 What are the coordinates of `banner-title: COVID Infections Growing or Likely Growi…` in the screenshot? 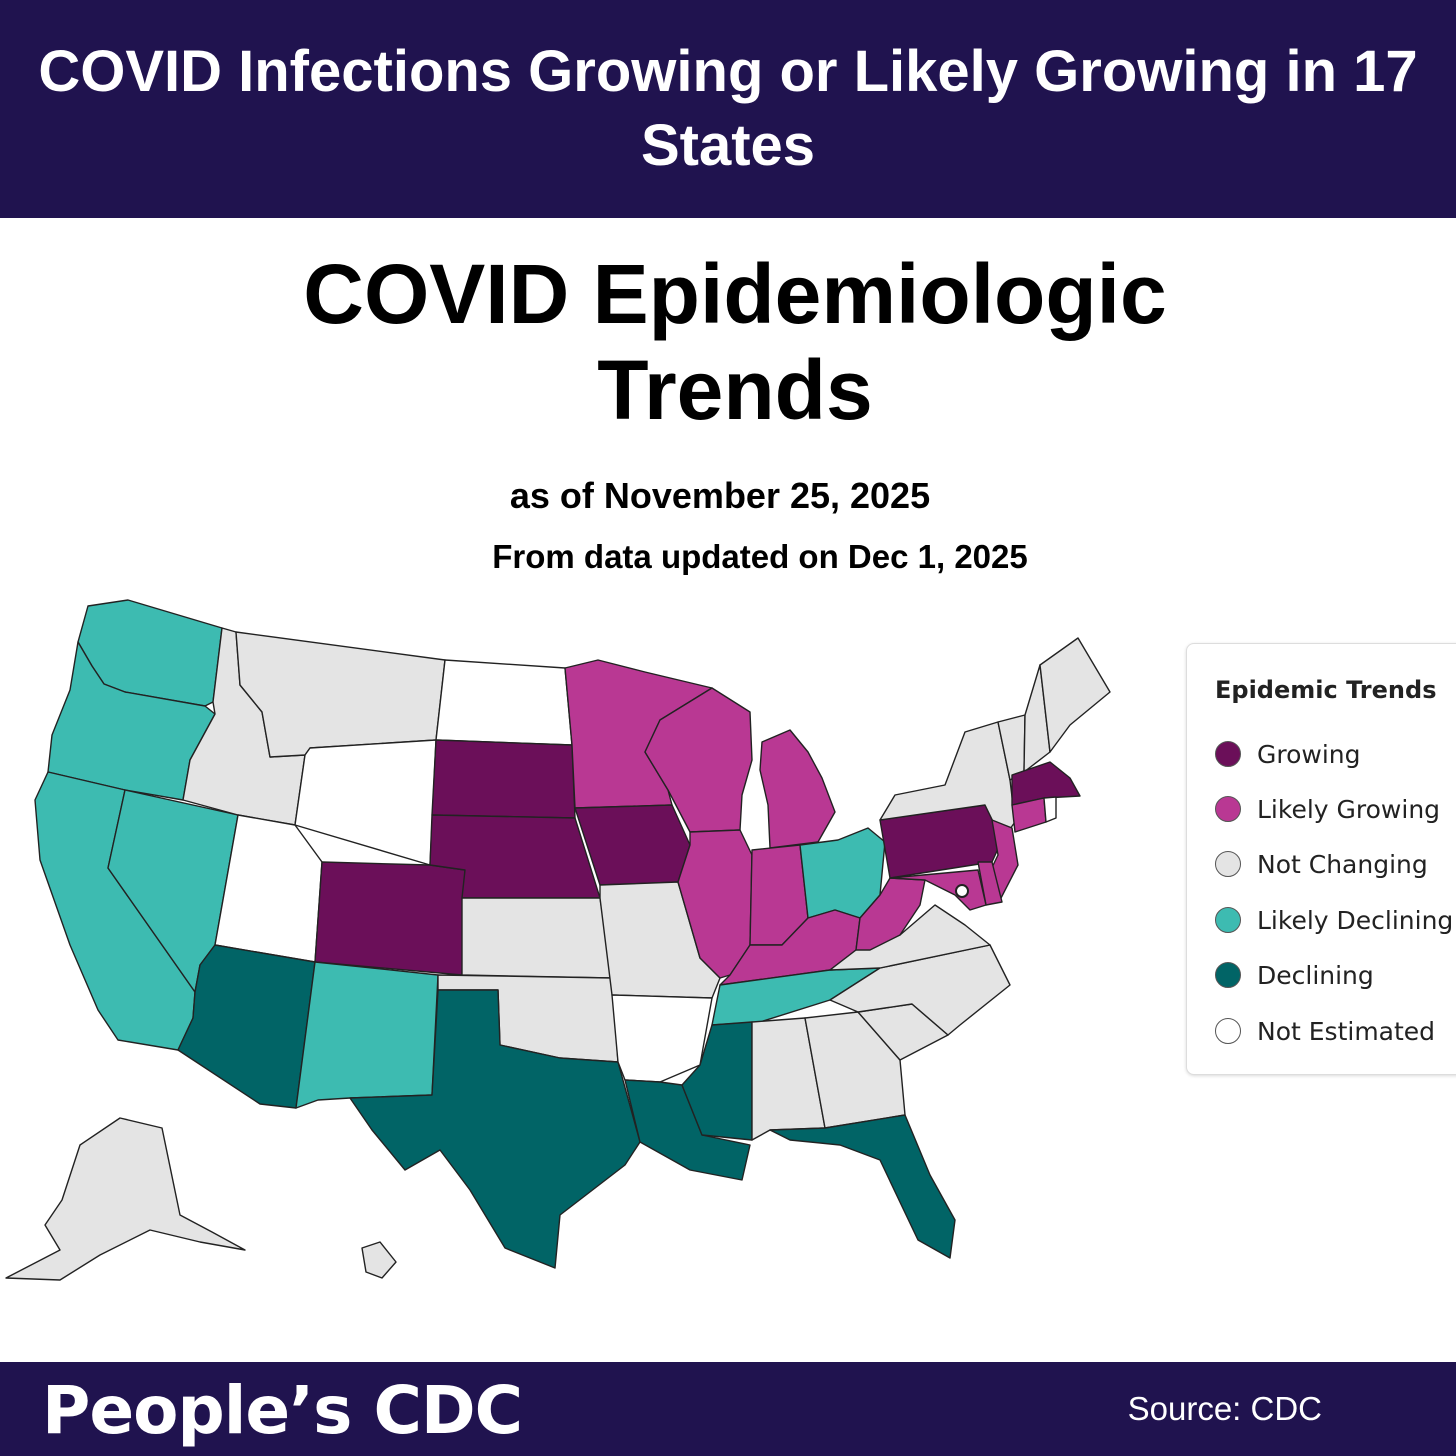 It's located at (728, 108).